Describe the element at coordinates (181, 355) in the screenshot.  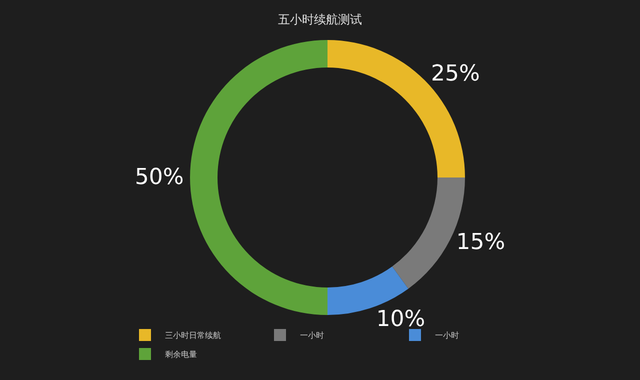
I see `legend-label: 剩余电量` at that location.